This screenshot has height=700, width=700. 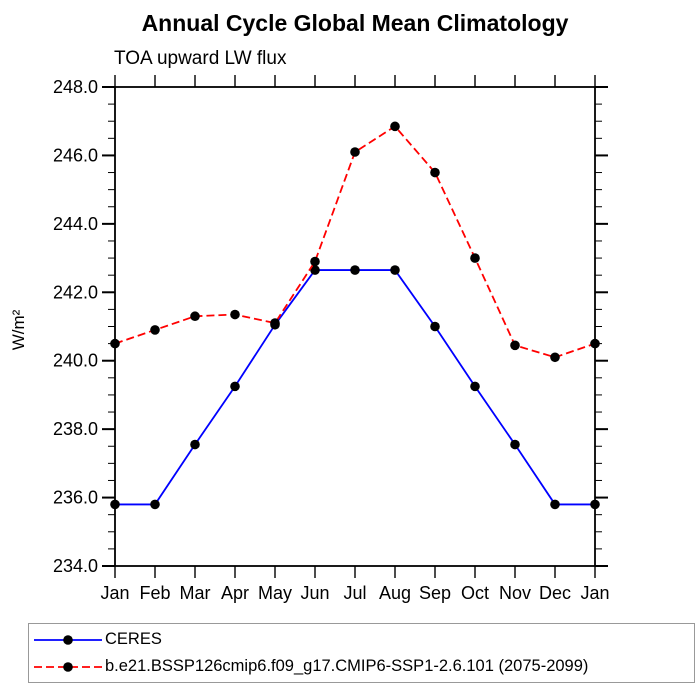 What do you see at coordinates (235, 593) in the screenshot?
I see `x-tick-label: Apr` at bounding box center [235, 593].